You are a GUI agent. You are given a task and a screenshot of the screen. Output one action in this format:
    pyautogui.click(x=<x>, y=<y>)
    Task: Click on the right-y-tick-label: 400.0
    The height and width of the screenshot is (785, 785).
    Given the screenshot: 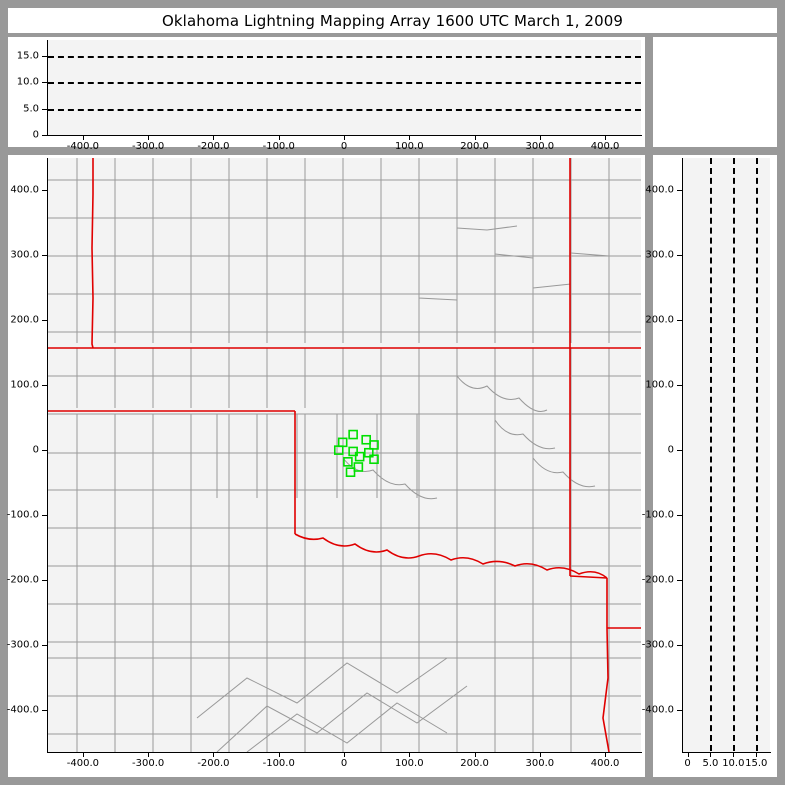 What is the action you would take?
    pyautogui.click(x=659, y=190)
    